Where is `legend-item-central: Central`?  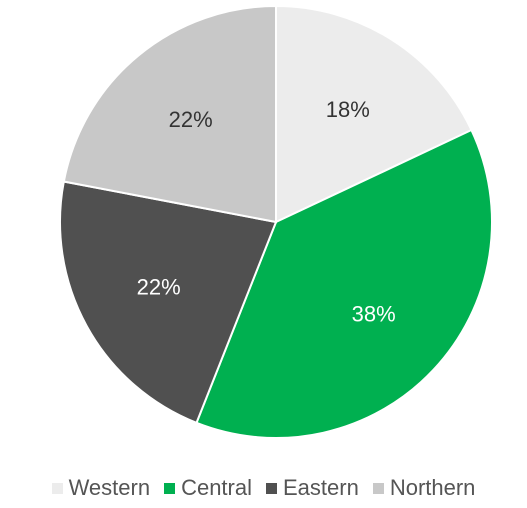 legend-item-central: Central is located at coordinates (208, 488).